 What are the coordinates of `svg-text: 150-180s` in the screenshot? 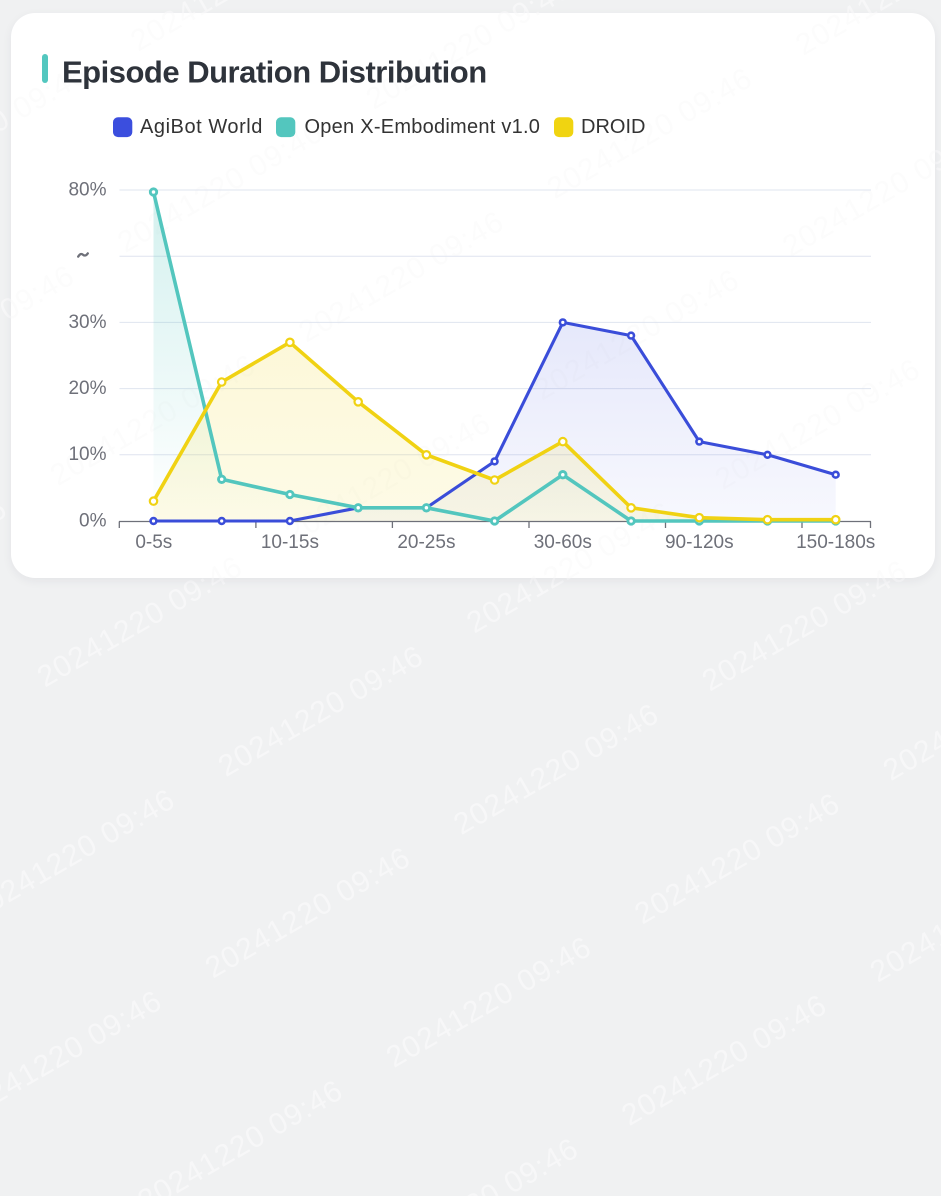 It's located at (835, 542).